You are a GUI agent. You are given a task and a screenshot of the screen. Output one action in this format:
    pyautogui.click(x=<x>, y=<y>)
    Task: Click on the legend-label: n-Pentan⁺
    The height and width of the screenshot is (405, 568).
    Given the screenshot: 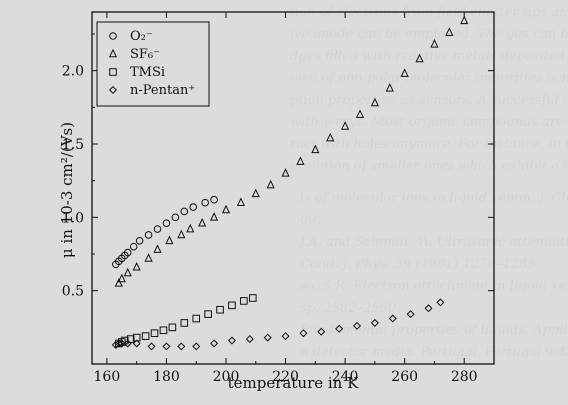 What is the action you would take?
    pyautogui.click(x=162, y=90)
    